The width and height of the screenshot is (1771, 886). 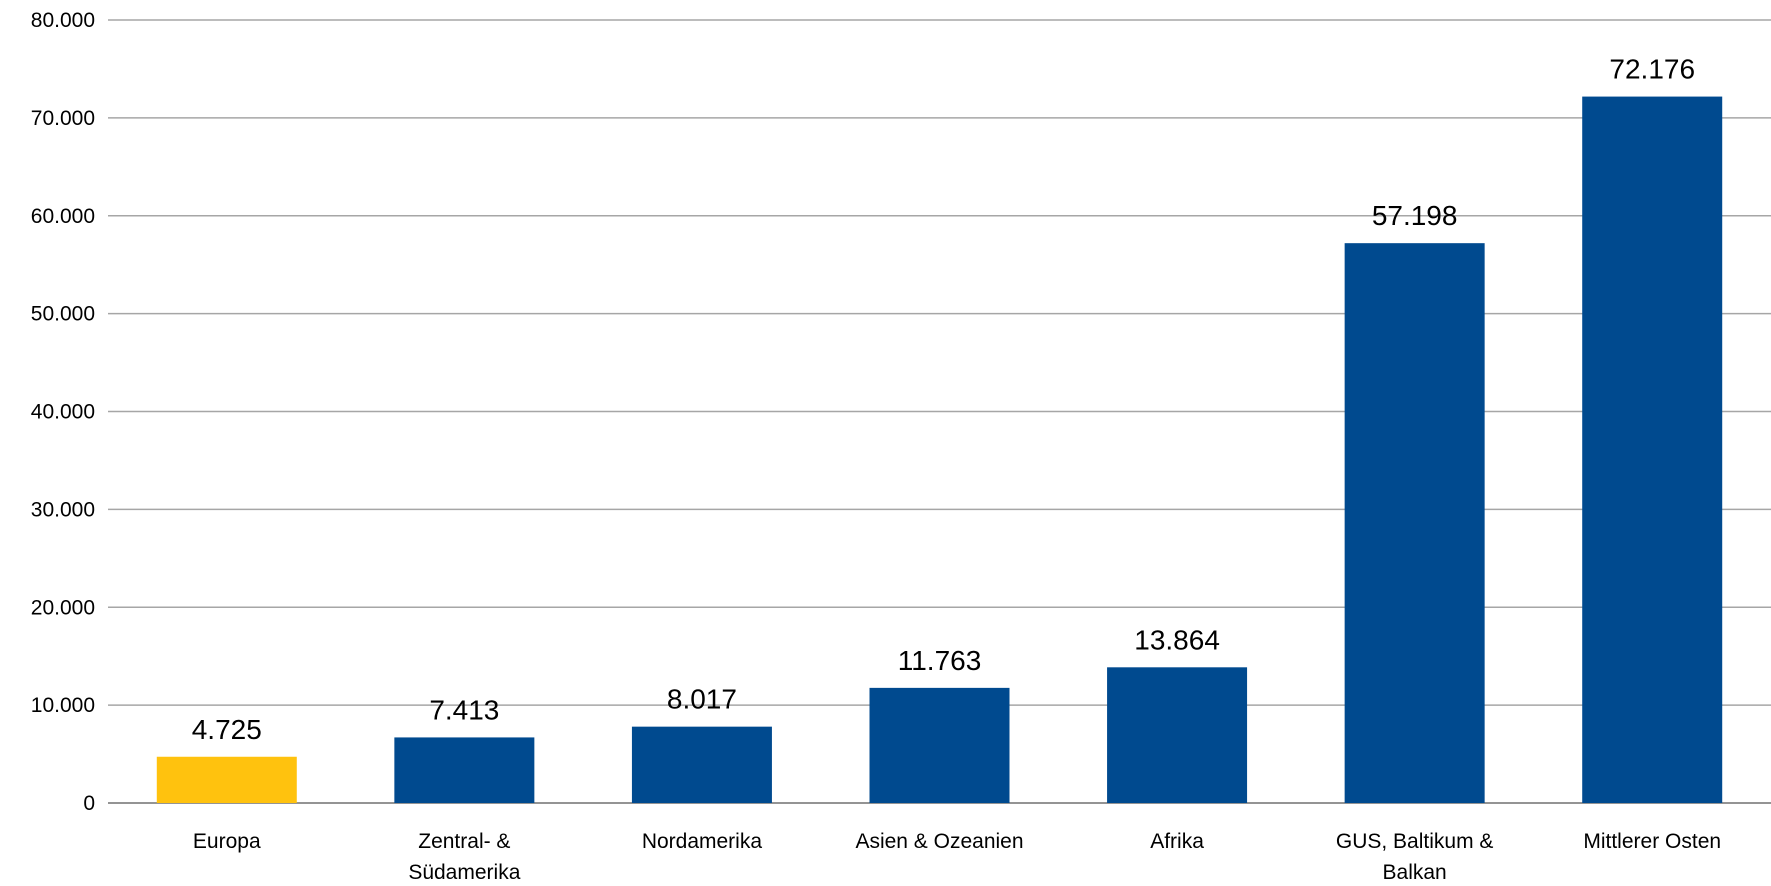 I want to click on y-tick-label: 30.000, so click(x=63, y=509).